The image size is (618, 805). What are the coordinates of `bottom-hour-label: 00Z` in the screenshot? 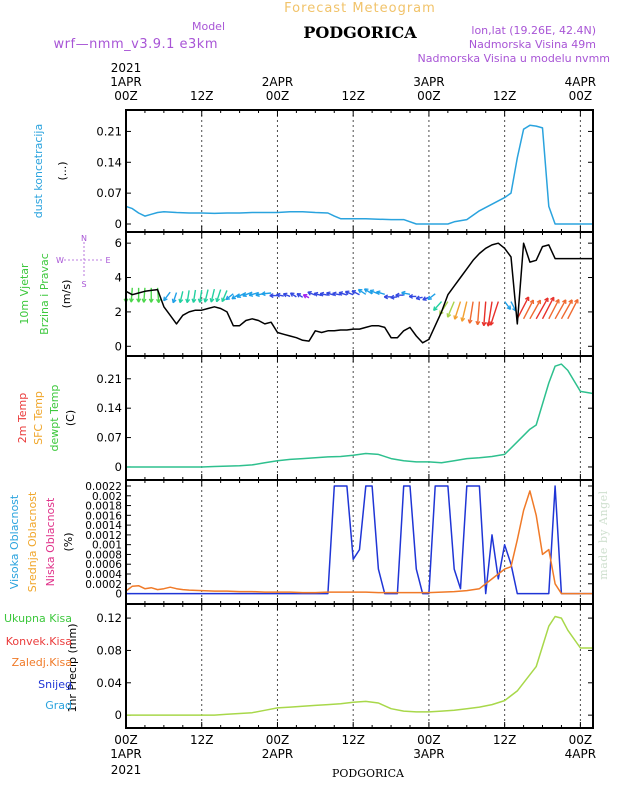 It's located at (581, 740).